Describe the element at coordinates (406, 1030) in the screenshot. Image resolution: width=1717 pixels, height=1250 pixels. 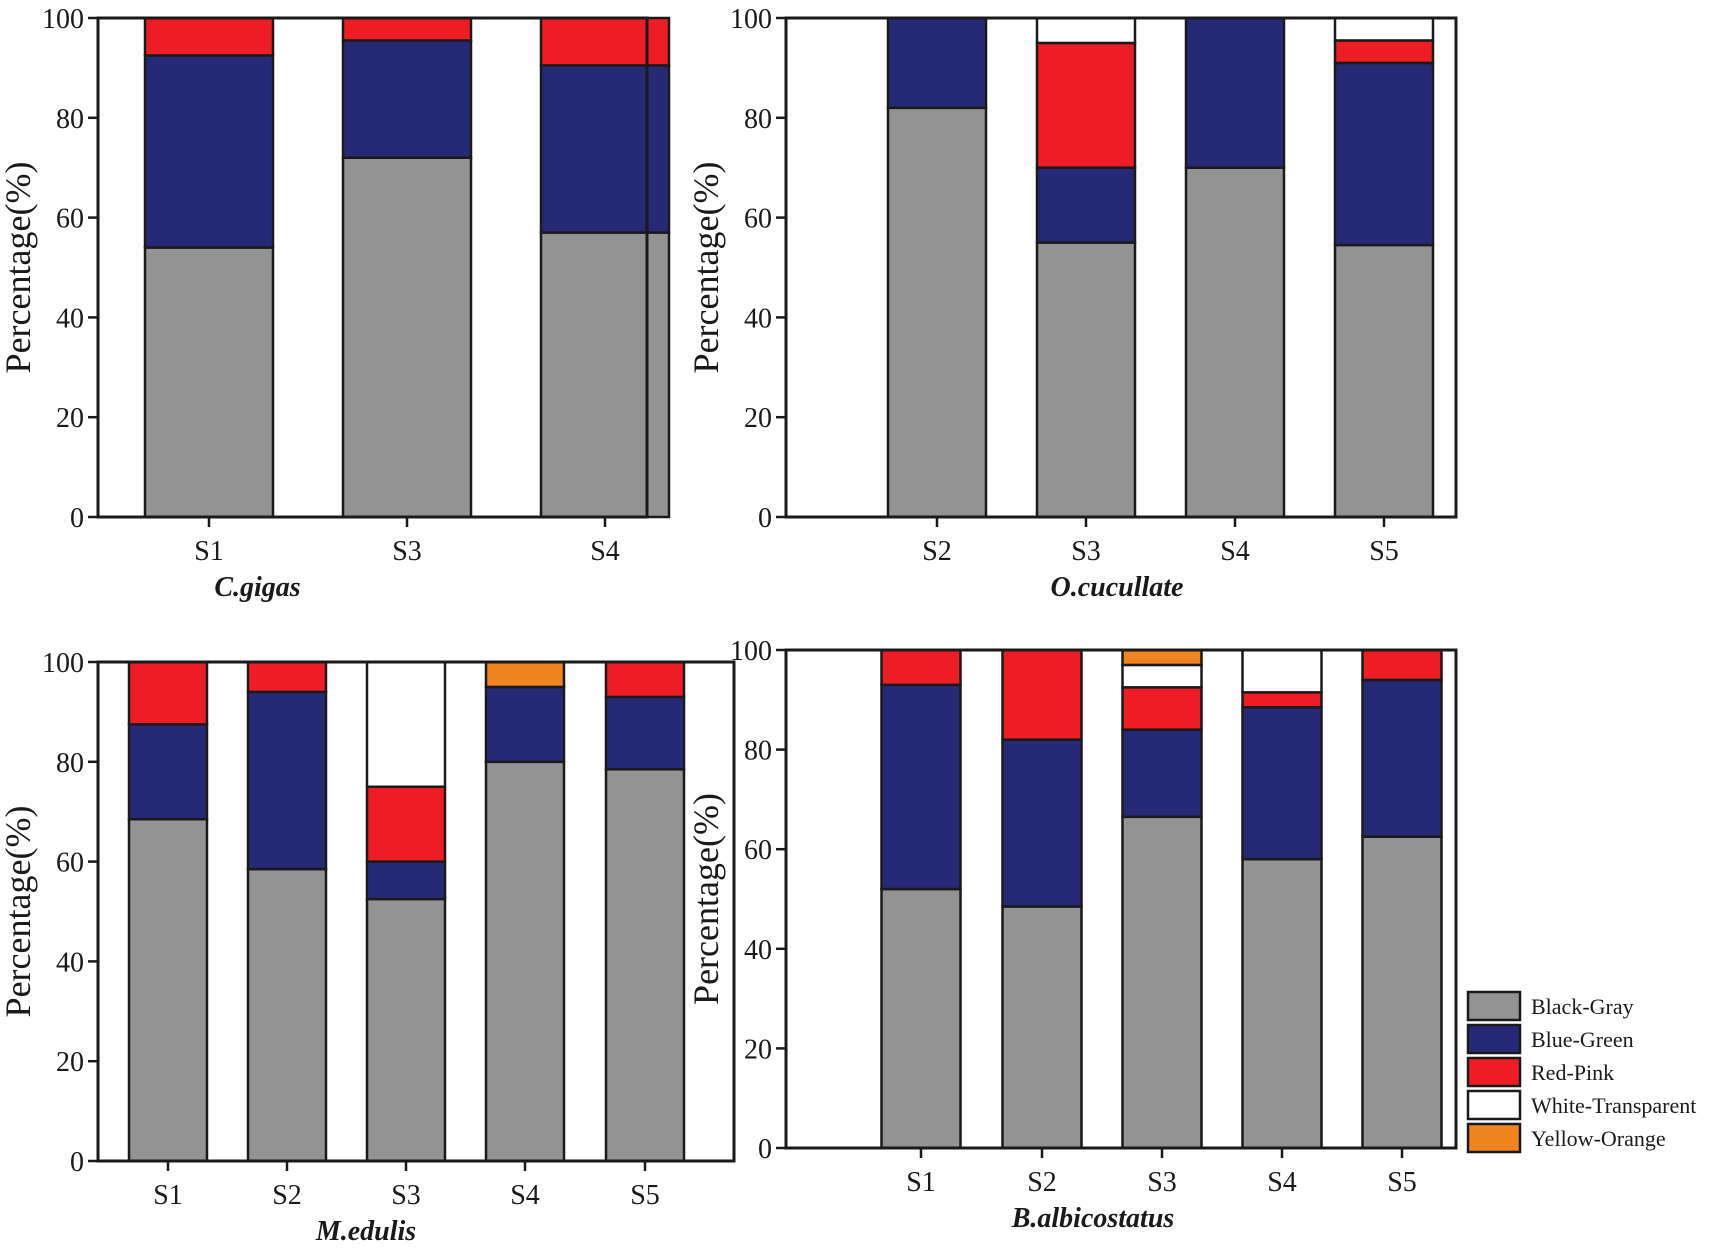
I see `bar-m-edulis-s3-black-gray` at that location.